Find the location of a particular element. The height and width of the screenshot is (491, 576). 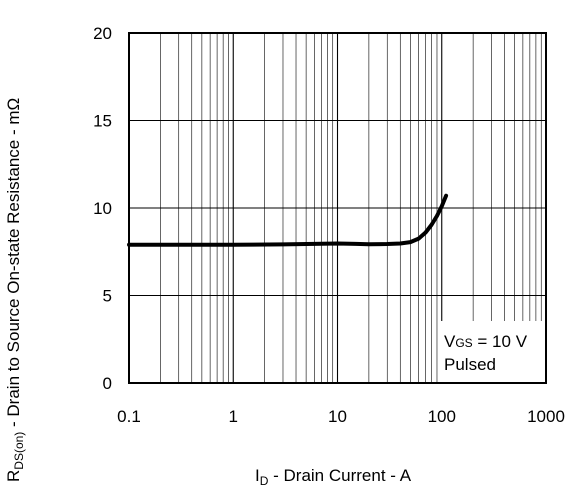

y-tick-label: 15 is located at coordinates (102, 121).